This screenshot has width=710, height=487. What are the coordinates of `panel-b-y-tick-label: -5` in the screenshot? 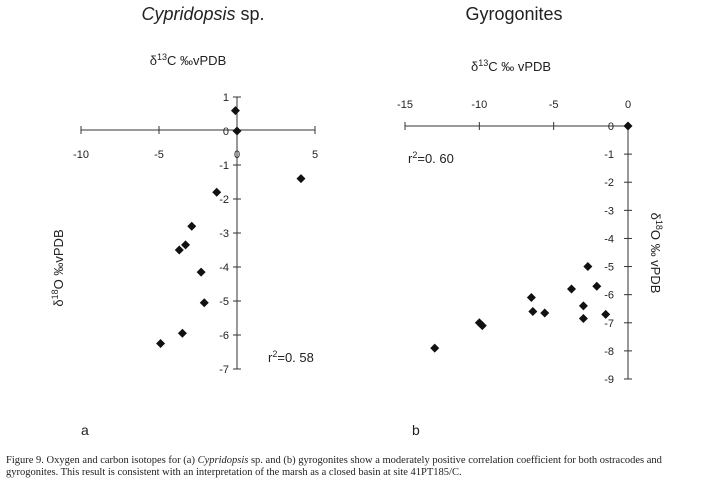 It's located at (609, 268).